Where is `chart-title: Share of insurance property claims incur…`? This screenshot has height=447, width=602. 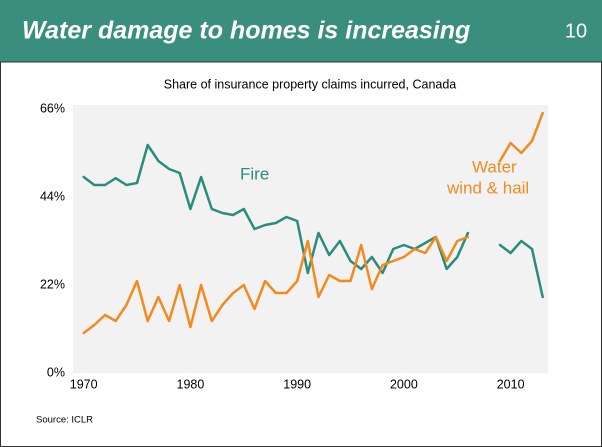 chart-title: Share of insurance property claims incur… is located at coordinates (310, 84).